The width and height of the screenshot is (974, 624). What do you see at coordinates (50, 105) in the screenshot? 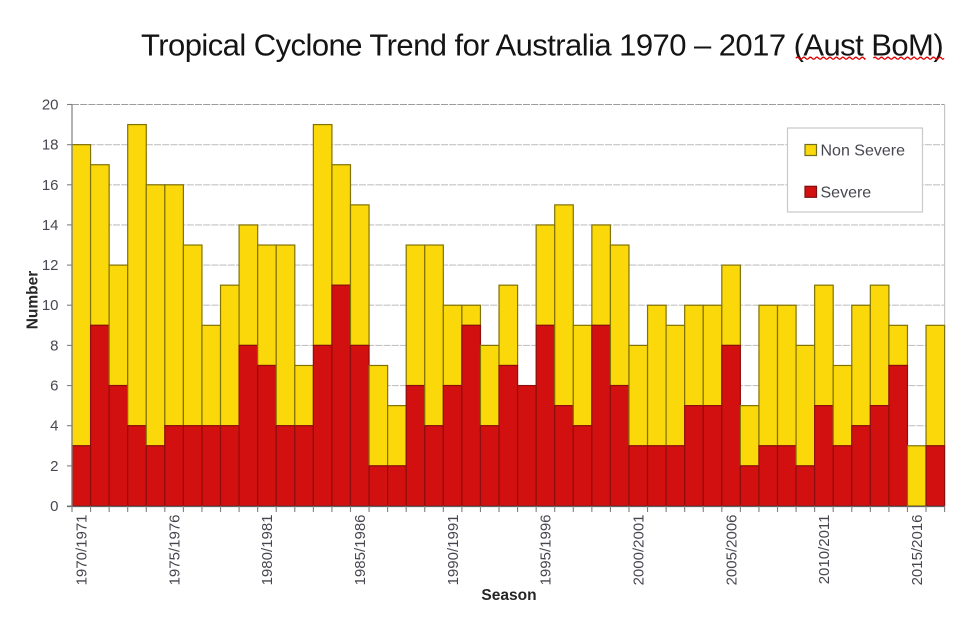
I see `svg-text: 20` at bounding box center [50, 105].